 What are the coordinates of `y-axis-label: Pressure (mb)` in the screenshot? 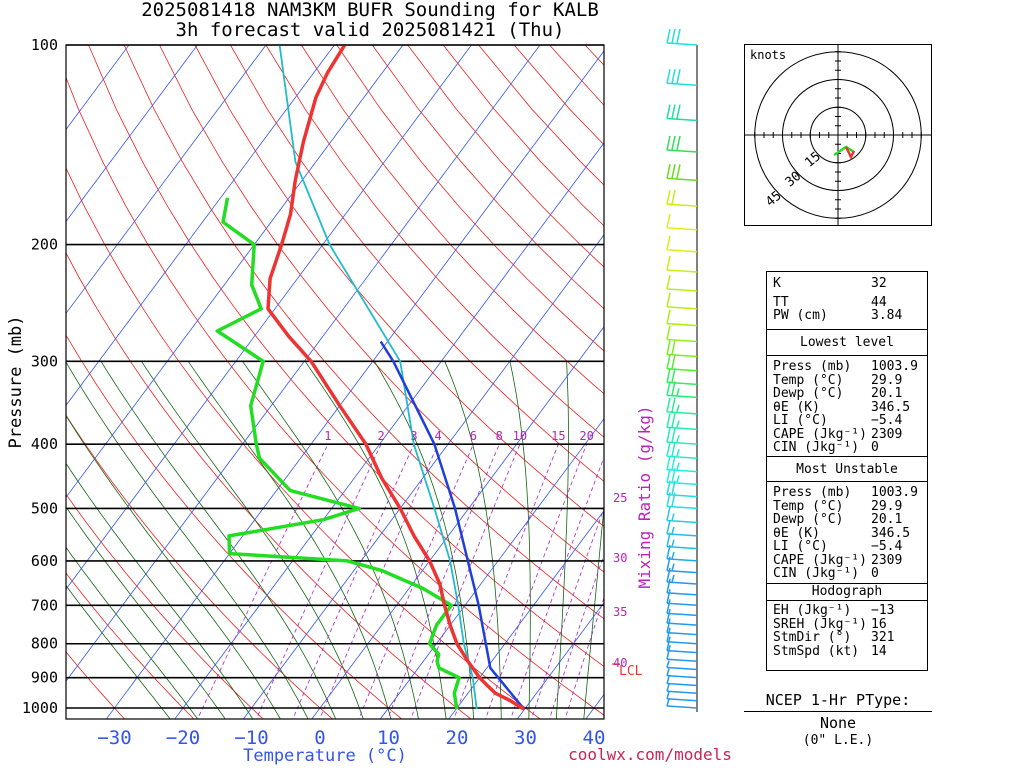 It's located at (16, 381).